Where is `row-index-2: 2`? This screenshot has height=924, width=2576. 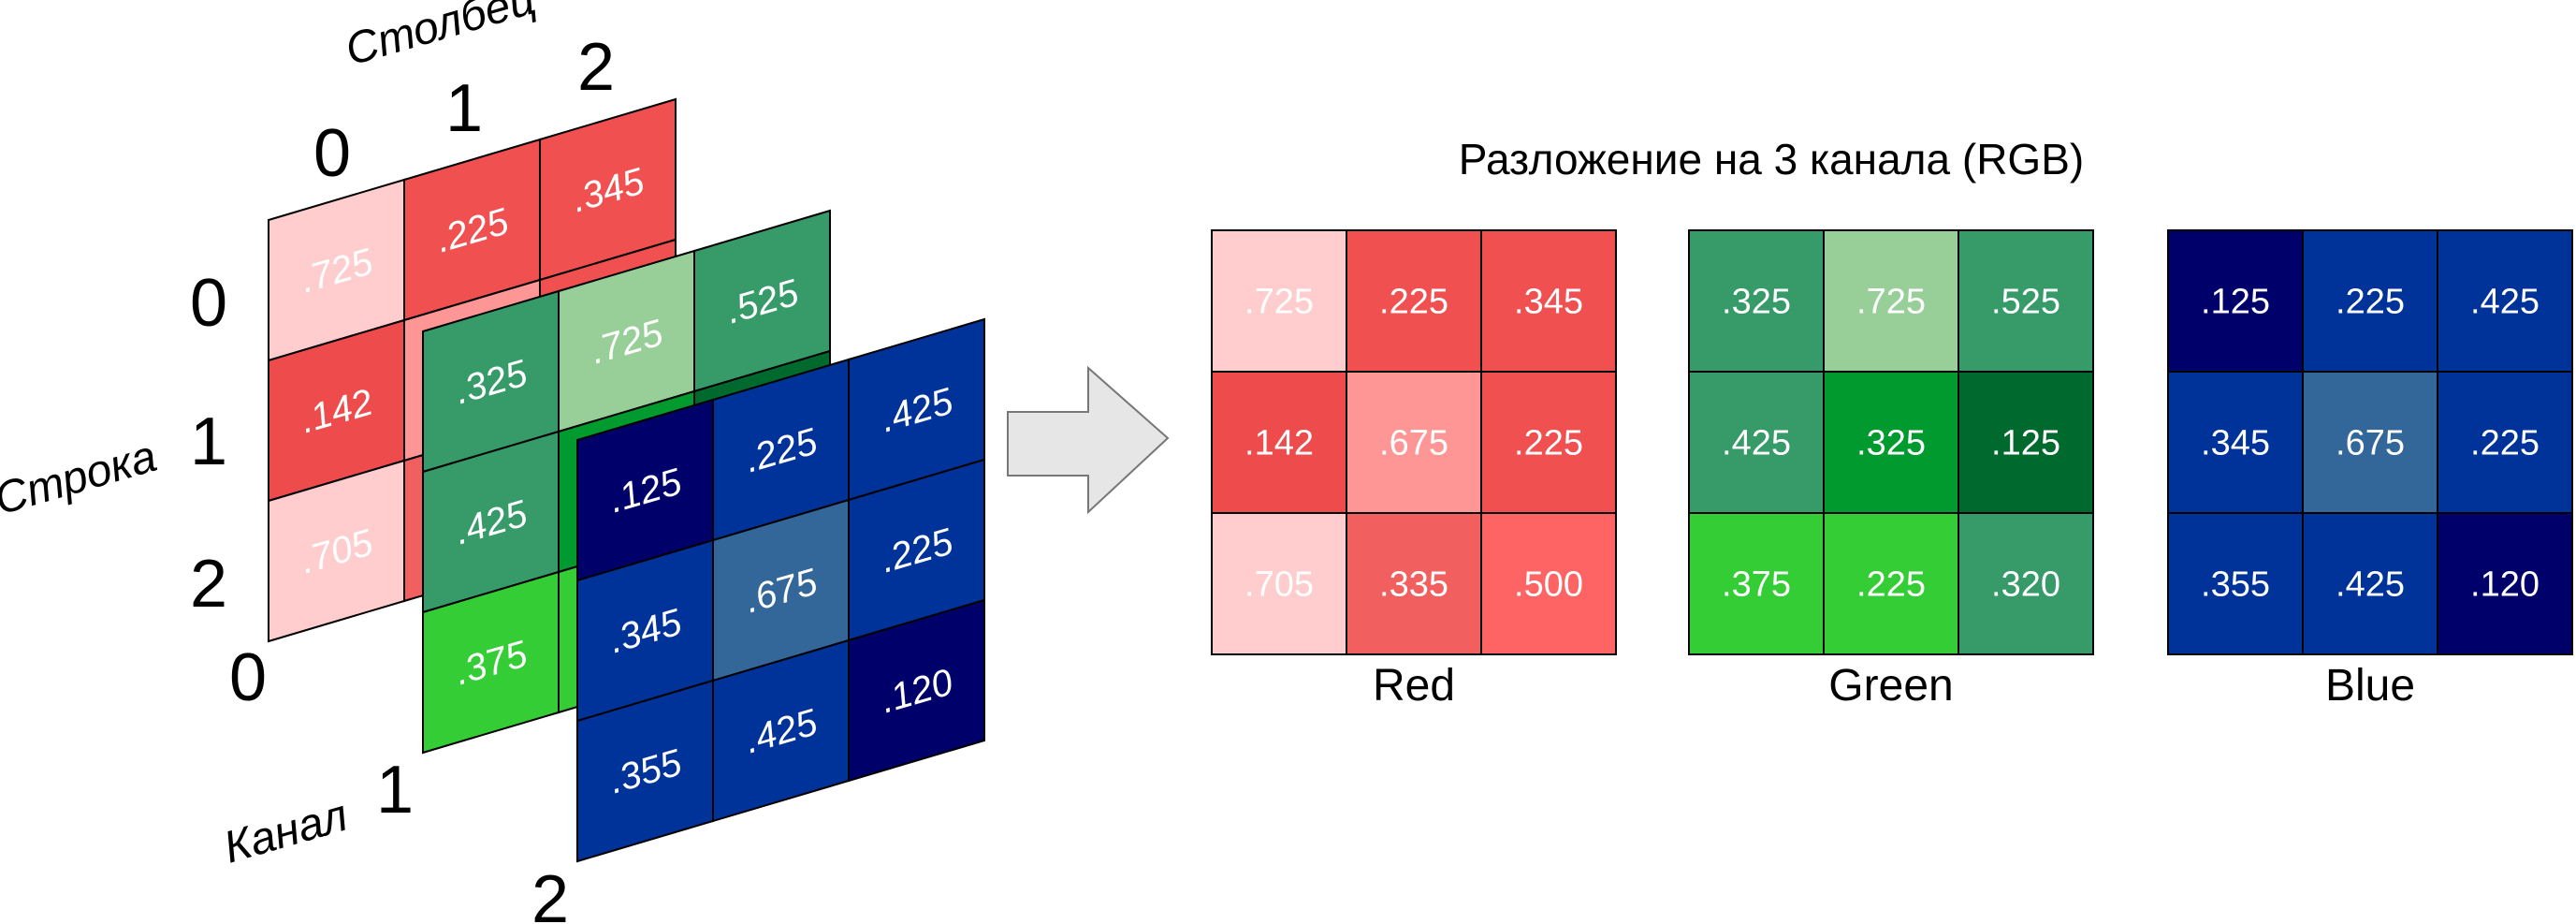
row-index-2: 2 is located at coordinates (208, 584).